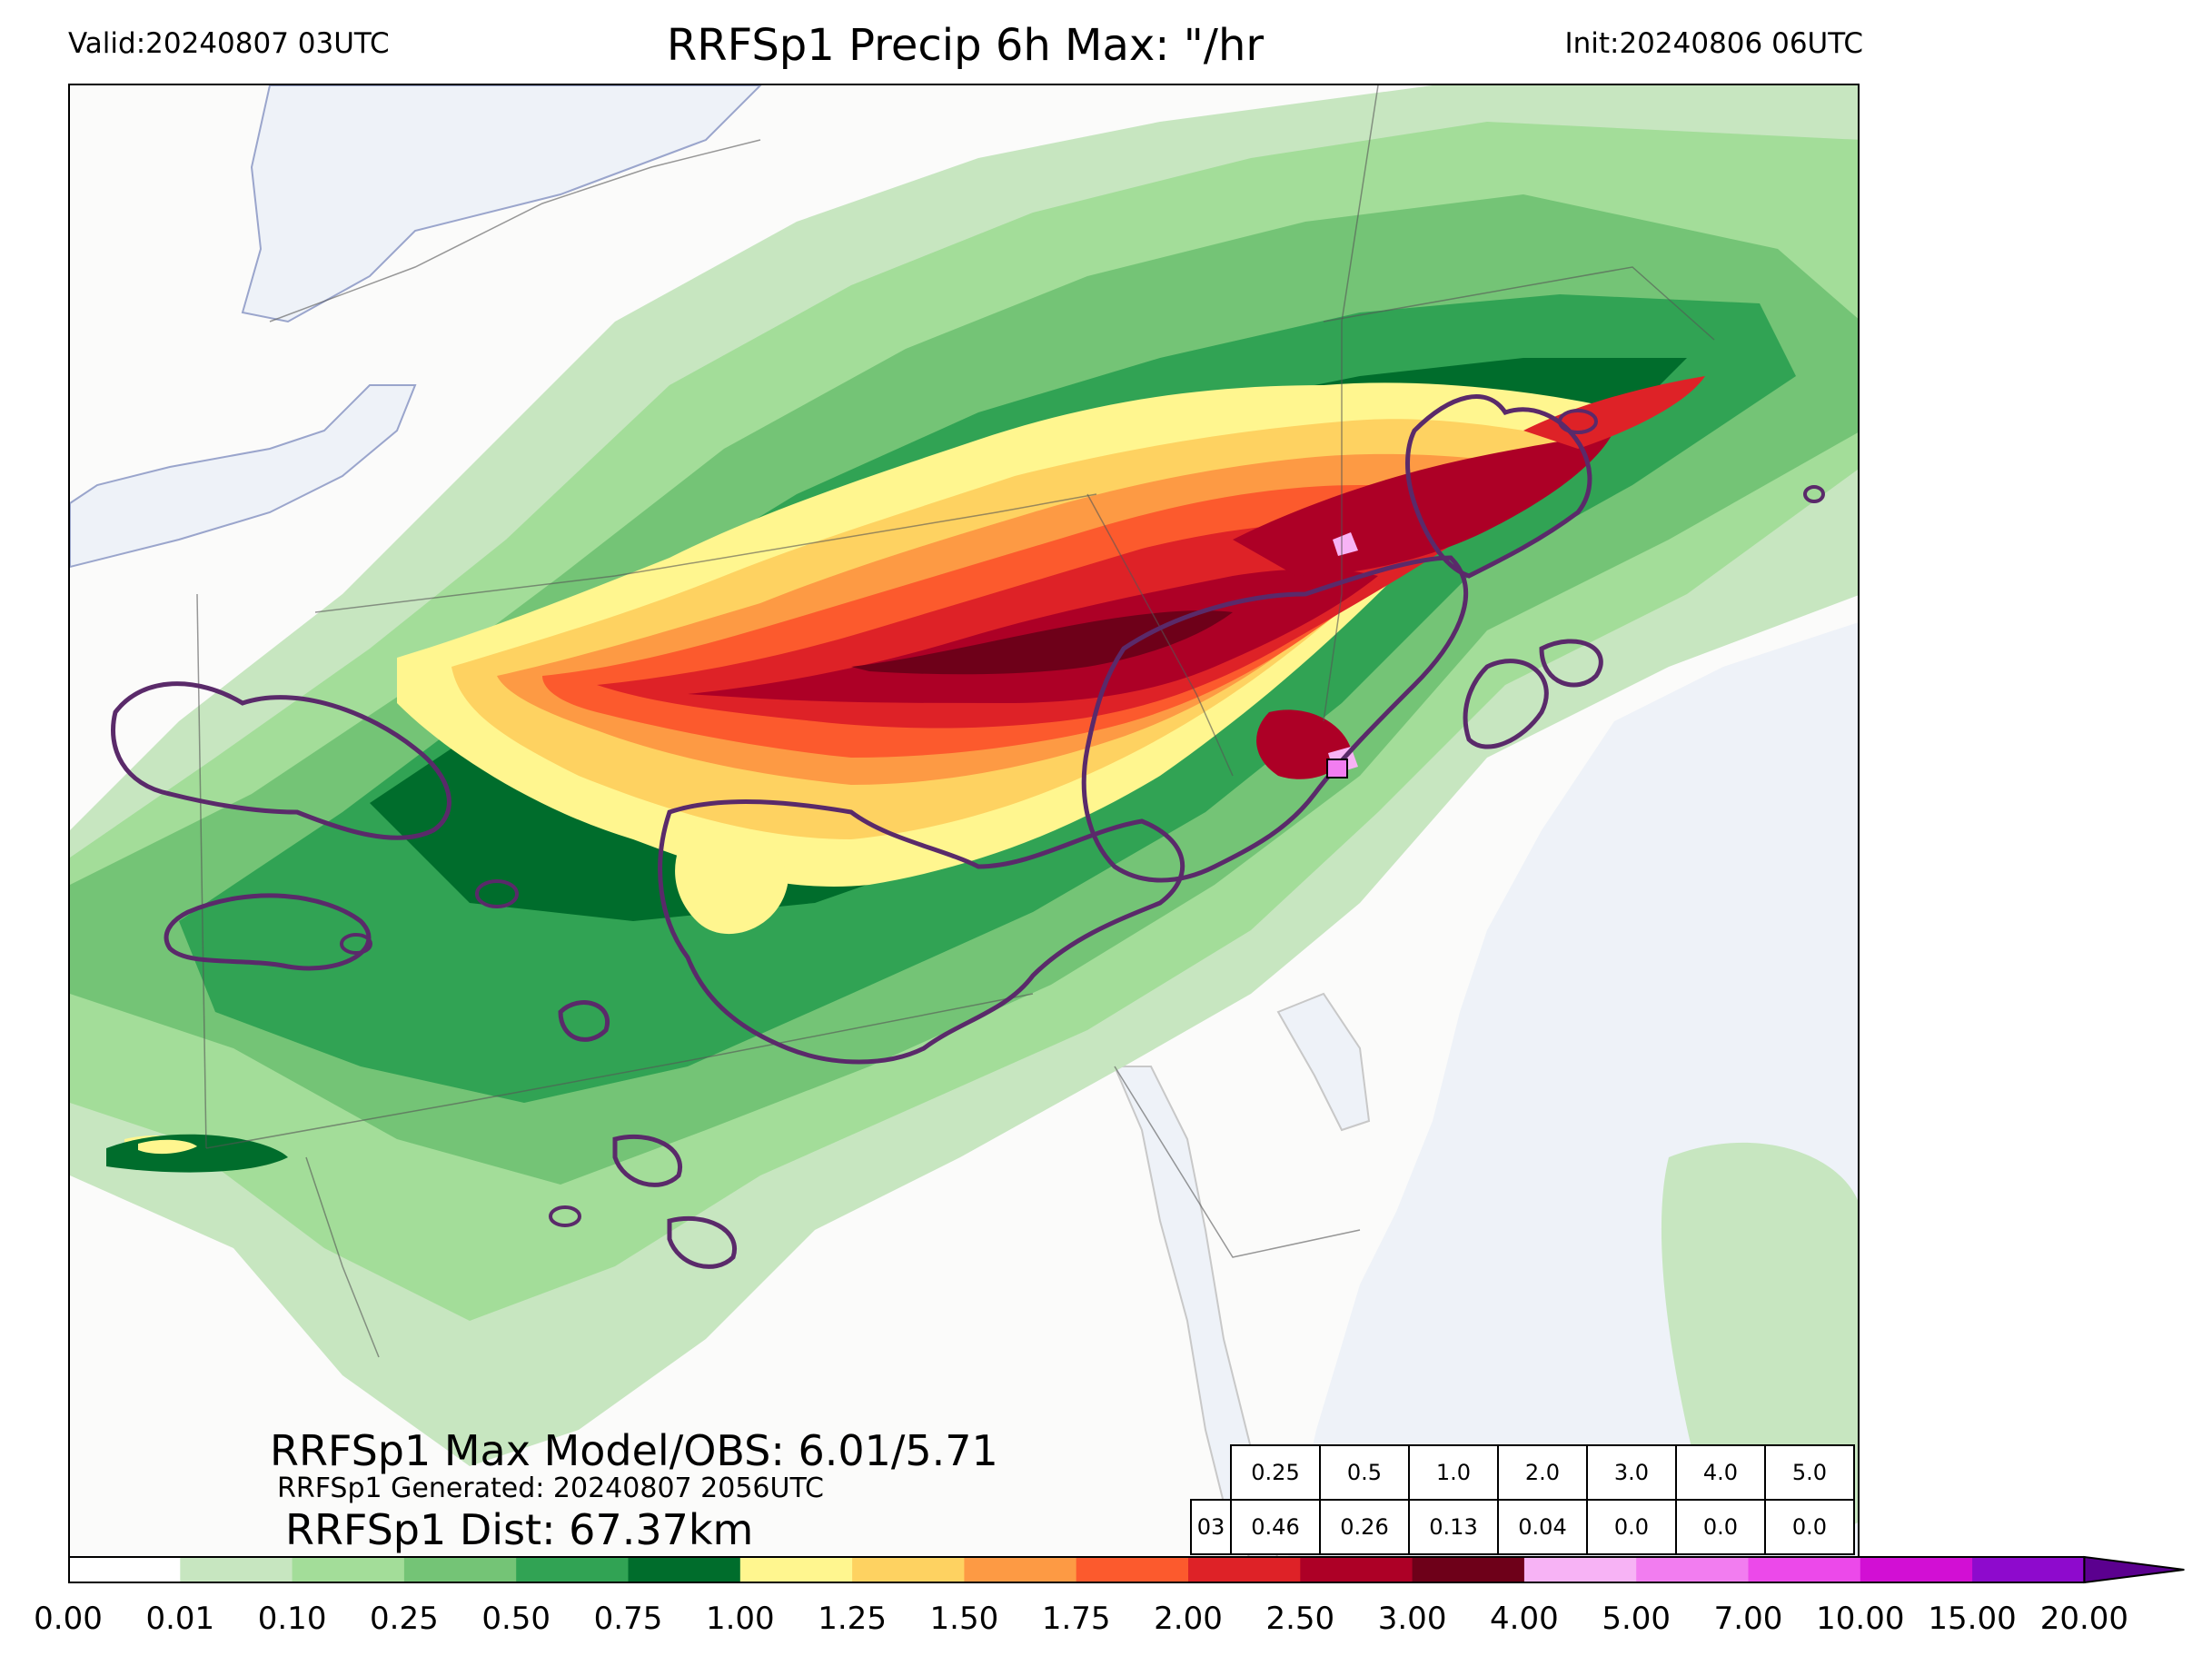 The image size is (2212, 1666). Describe the element at coordinates (852, 1619) in the screenshot. I see `colorbar-tick-label: 1.25` at that location.